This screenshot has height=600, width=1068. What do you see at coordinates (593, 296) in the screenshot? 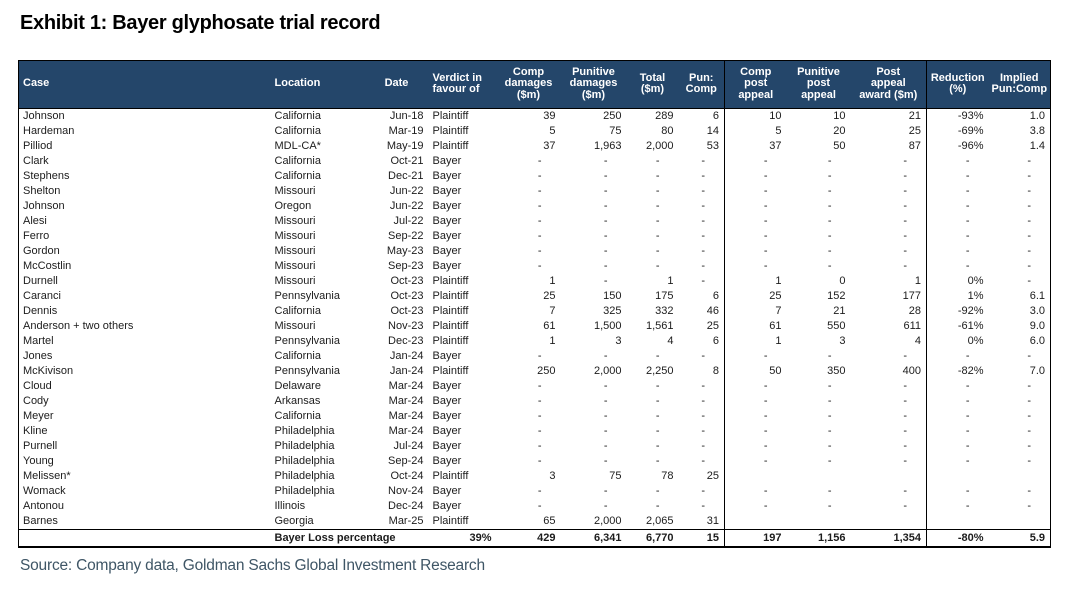
I see `table-cell: 150` at bounding box center [593, 296].